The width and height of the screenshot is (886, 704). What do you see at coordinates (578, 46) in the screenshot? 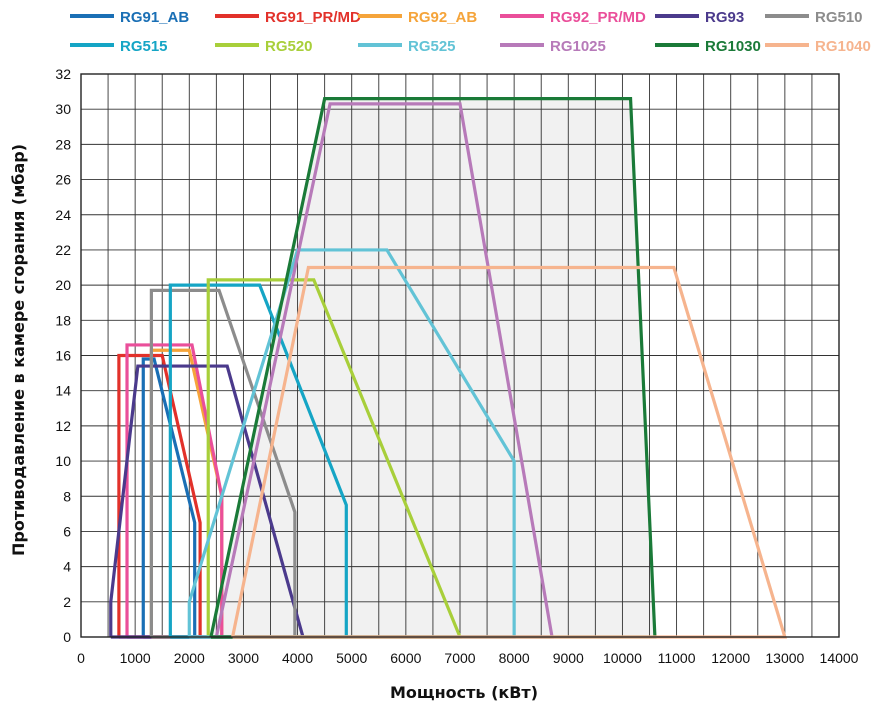
I see `legend-label: RG1025` at bounding box center [578, 46].